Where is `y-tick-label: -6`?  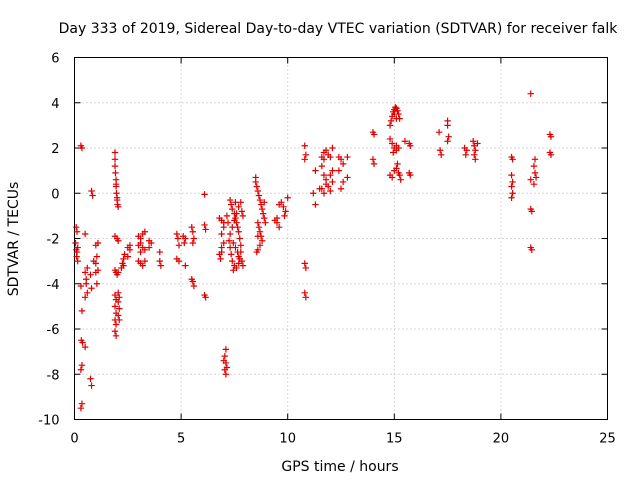 y-tick-label: -6 is located at coordinates (53, 330).